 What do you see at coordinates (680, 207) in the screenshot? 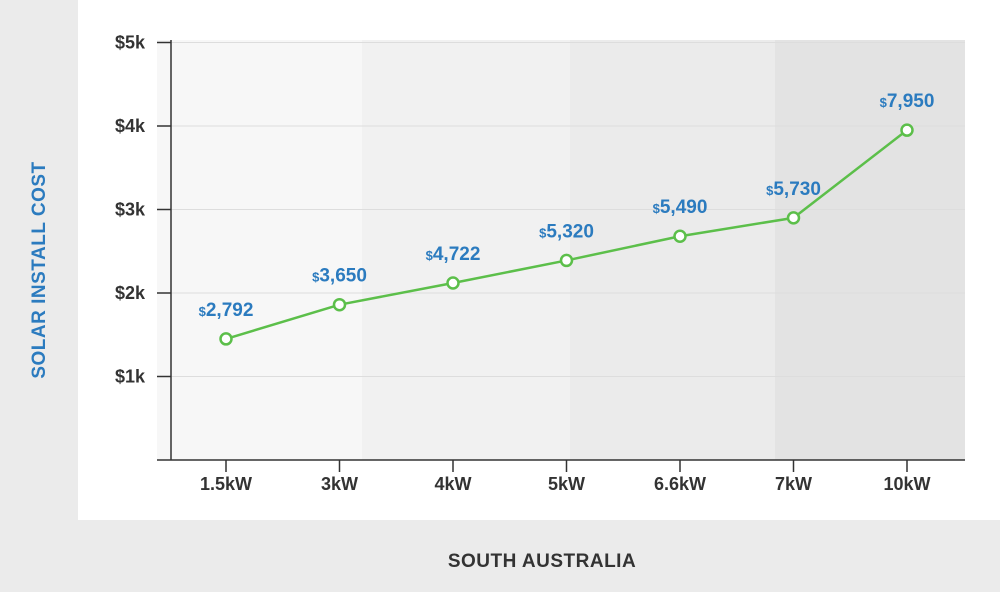
I see `data-label: $5,490` at bounding box center [680, 207].